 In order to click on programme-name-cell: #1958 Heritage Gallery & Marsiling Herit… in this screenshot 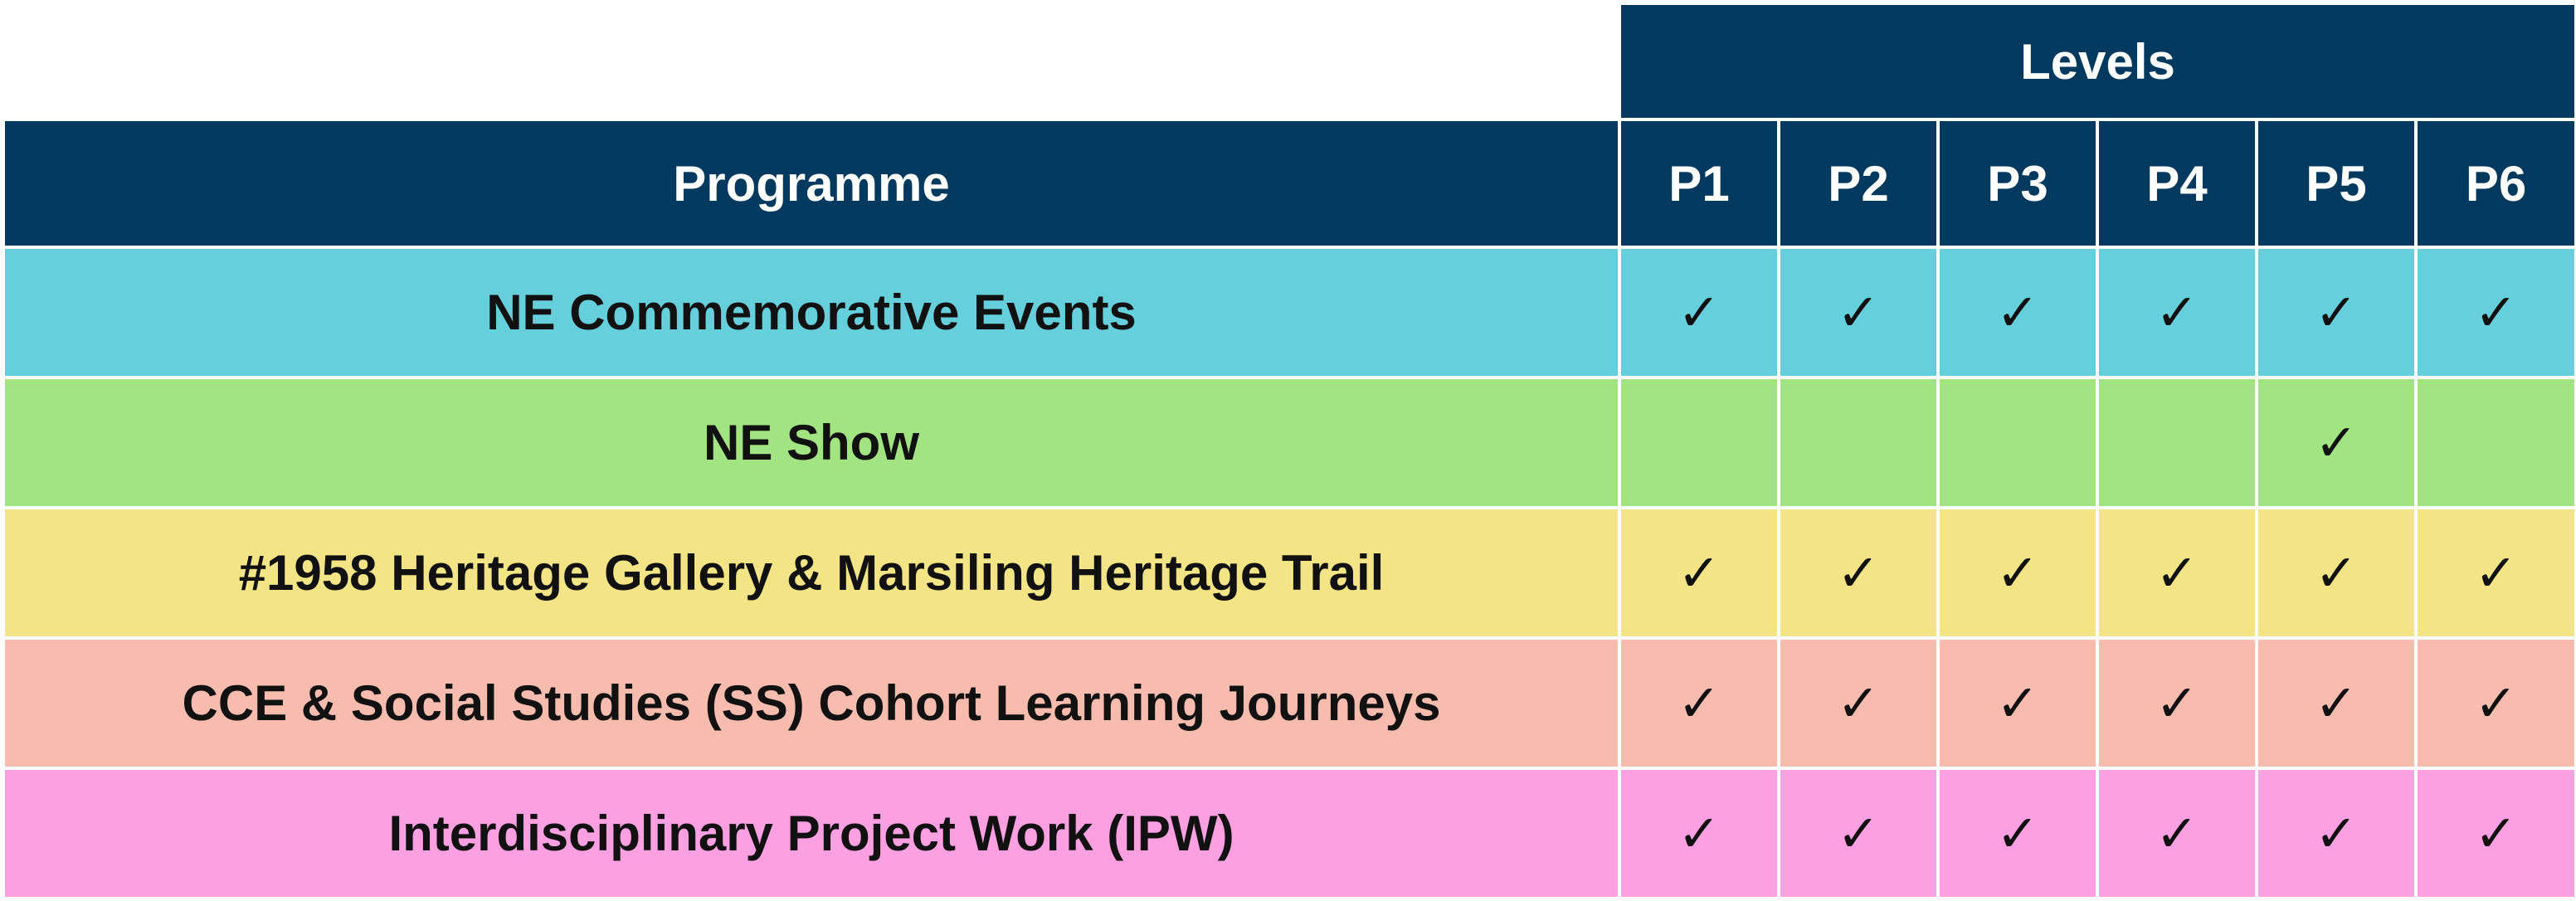, I will do `click(811, 573)`.